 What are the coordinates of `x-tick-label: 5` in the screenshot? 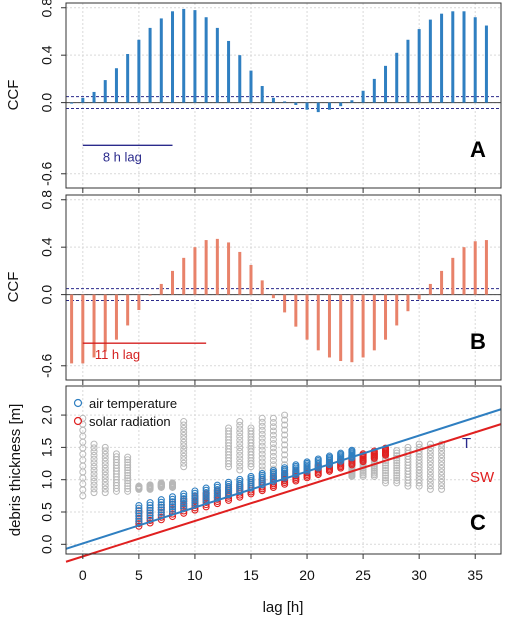 It's located at (139, 575).